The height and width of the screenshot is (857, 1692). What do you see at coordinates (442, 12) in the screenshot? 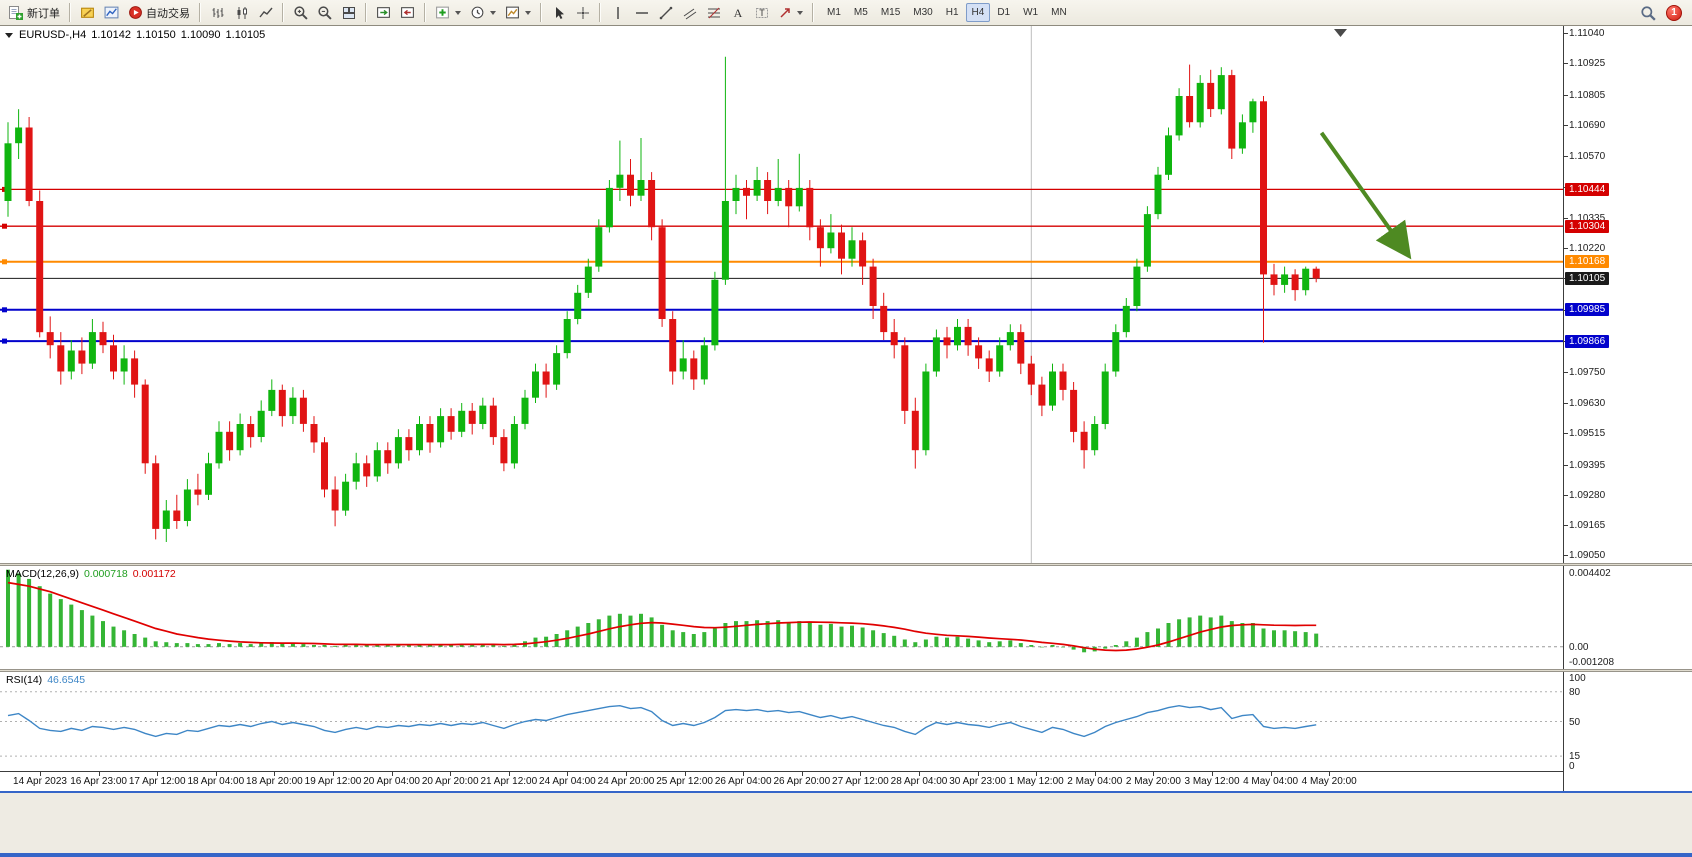
I see `indicators-icon` at bounding box center [442, 12].